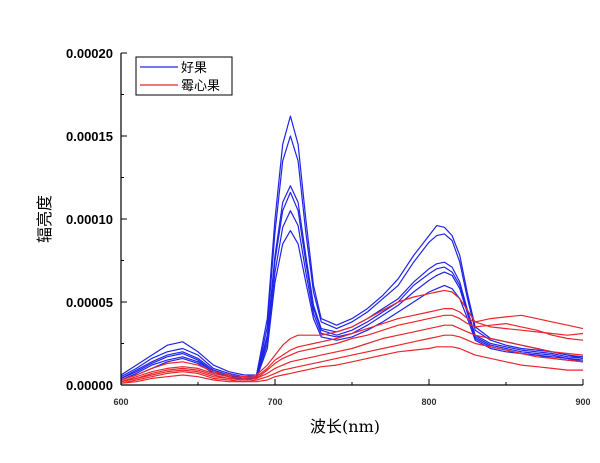 This screenshot has height=463, width=600. I want to click on legend-box, so click(184, 76).